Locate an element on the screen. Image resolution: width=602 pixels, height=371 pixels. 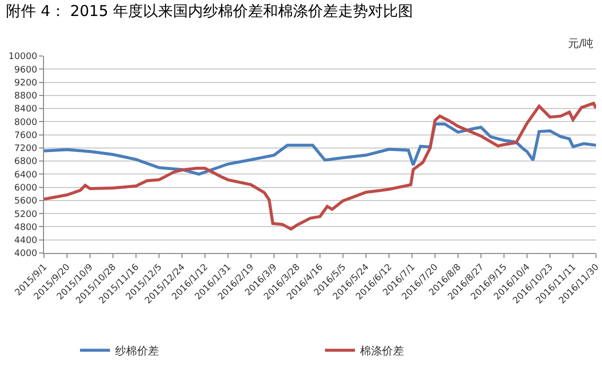
y-tick-label: 7200 is located at coordinates (26, 149).